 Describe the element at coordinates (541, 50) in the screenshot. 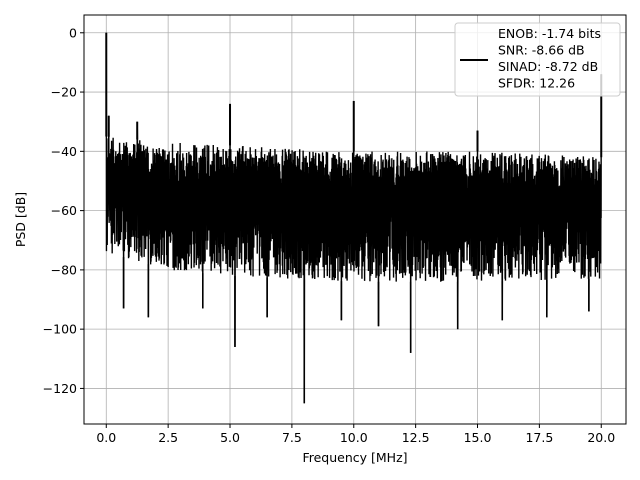

I see `legend-entry-snr: SNR: -8.66 dB` at that location.